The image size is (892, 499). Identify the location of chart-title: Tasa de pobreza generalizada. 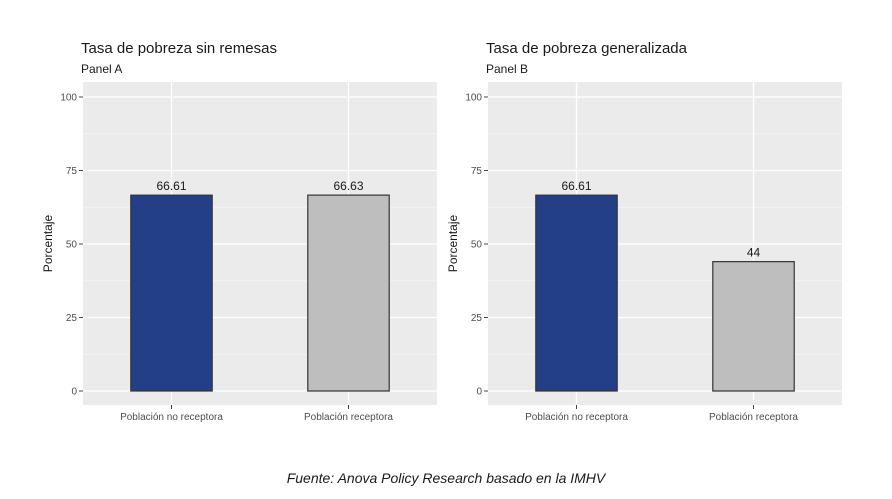
(586, 48).